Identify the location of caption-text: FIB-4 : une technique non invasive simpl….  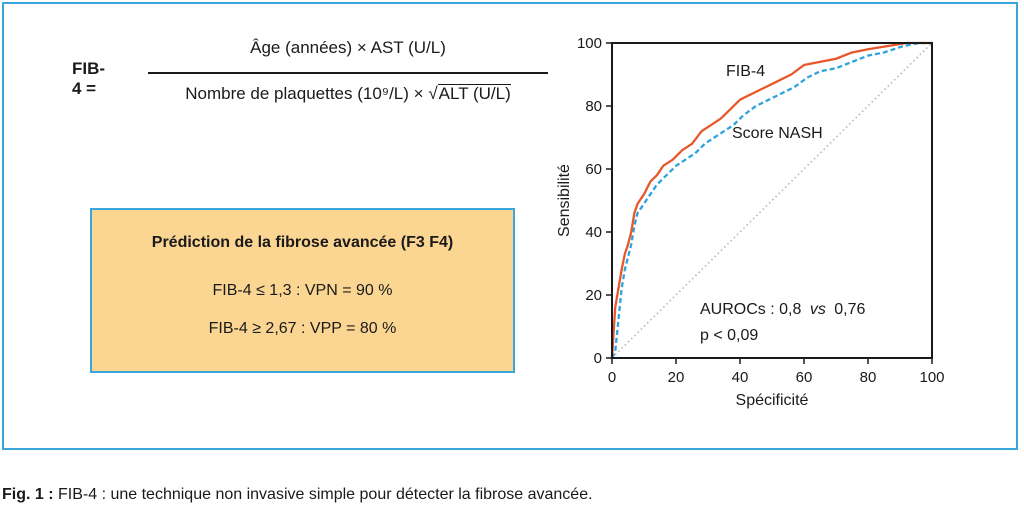
(325, 494).